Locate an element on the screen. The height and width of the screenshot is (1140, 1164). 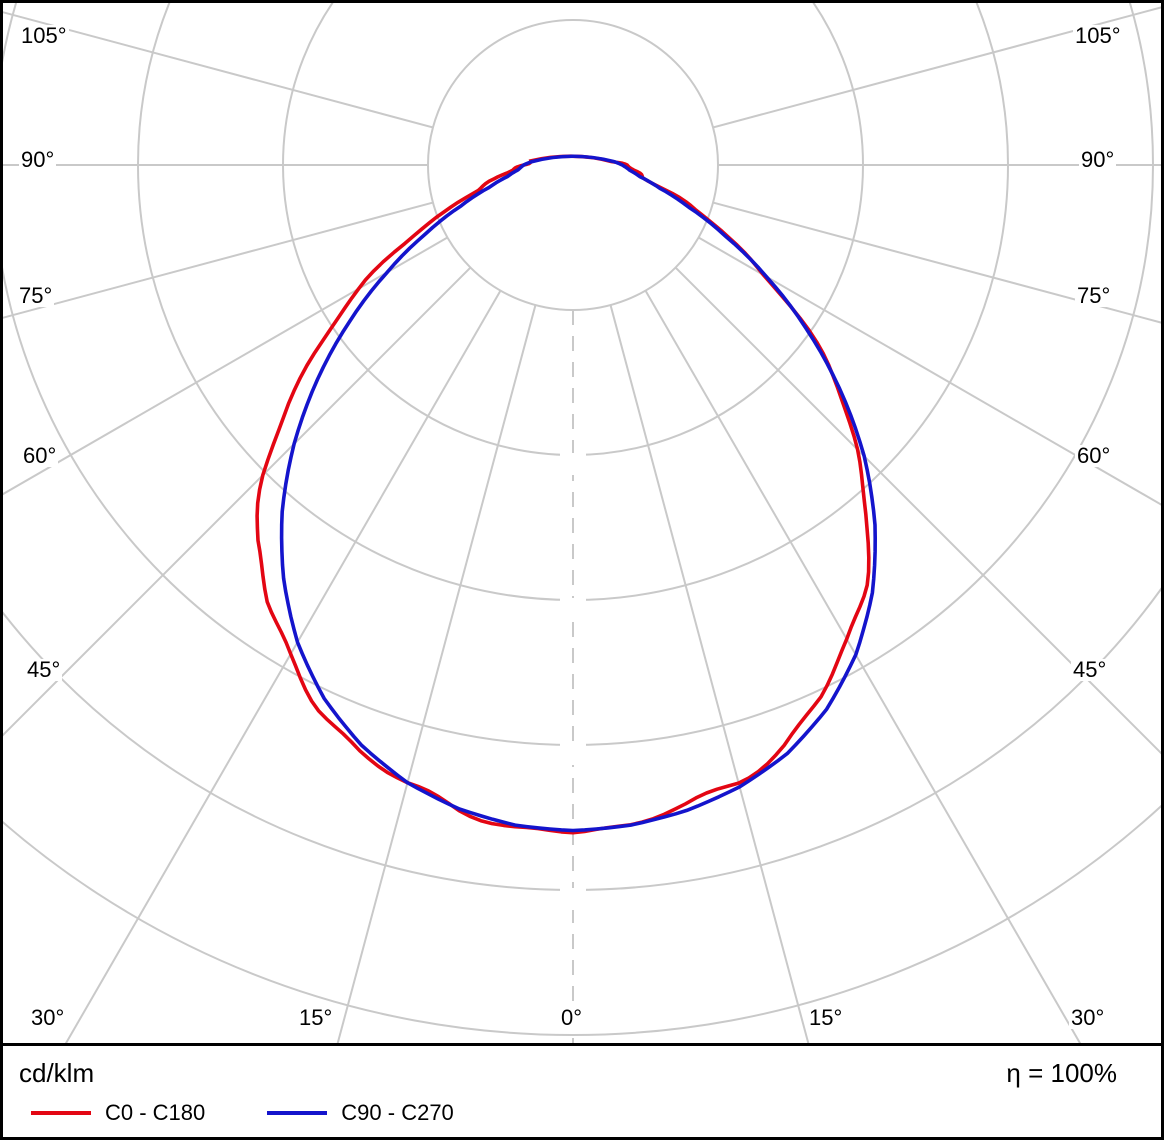
legend: C0 - C180 C90 - C270 is located at coordinates (242, 1113).